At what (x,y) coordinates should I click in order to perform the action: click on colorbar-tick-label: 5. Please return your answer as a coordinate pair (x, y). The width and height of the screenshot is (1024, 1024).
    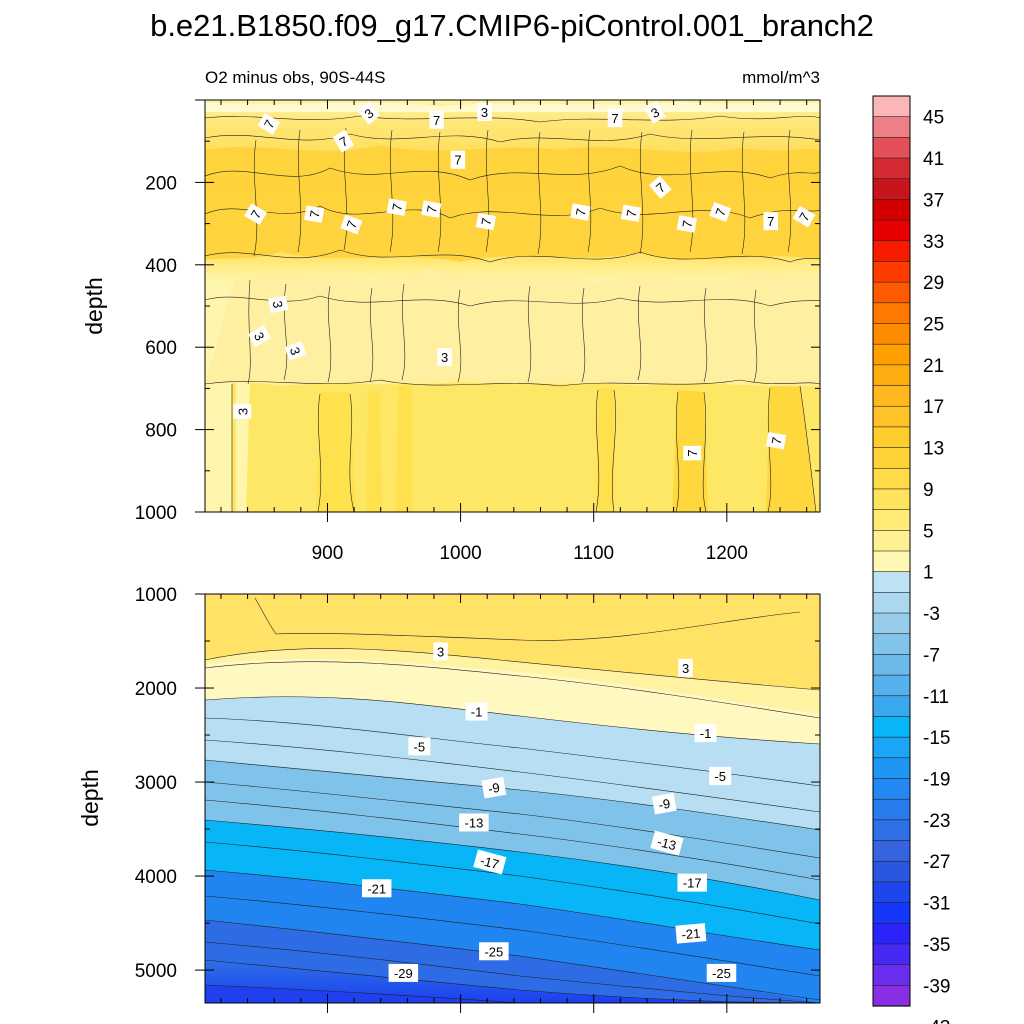
    Looking at the image, I should click on (928, 531).